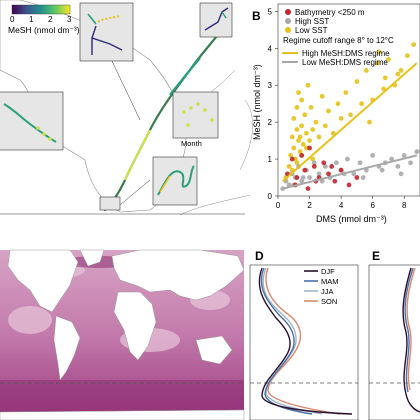  What do you see at coordinates (270, 122) in the screenshot?
I see `y-tick-label: 2` at bounding box center [270, 122].